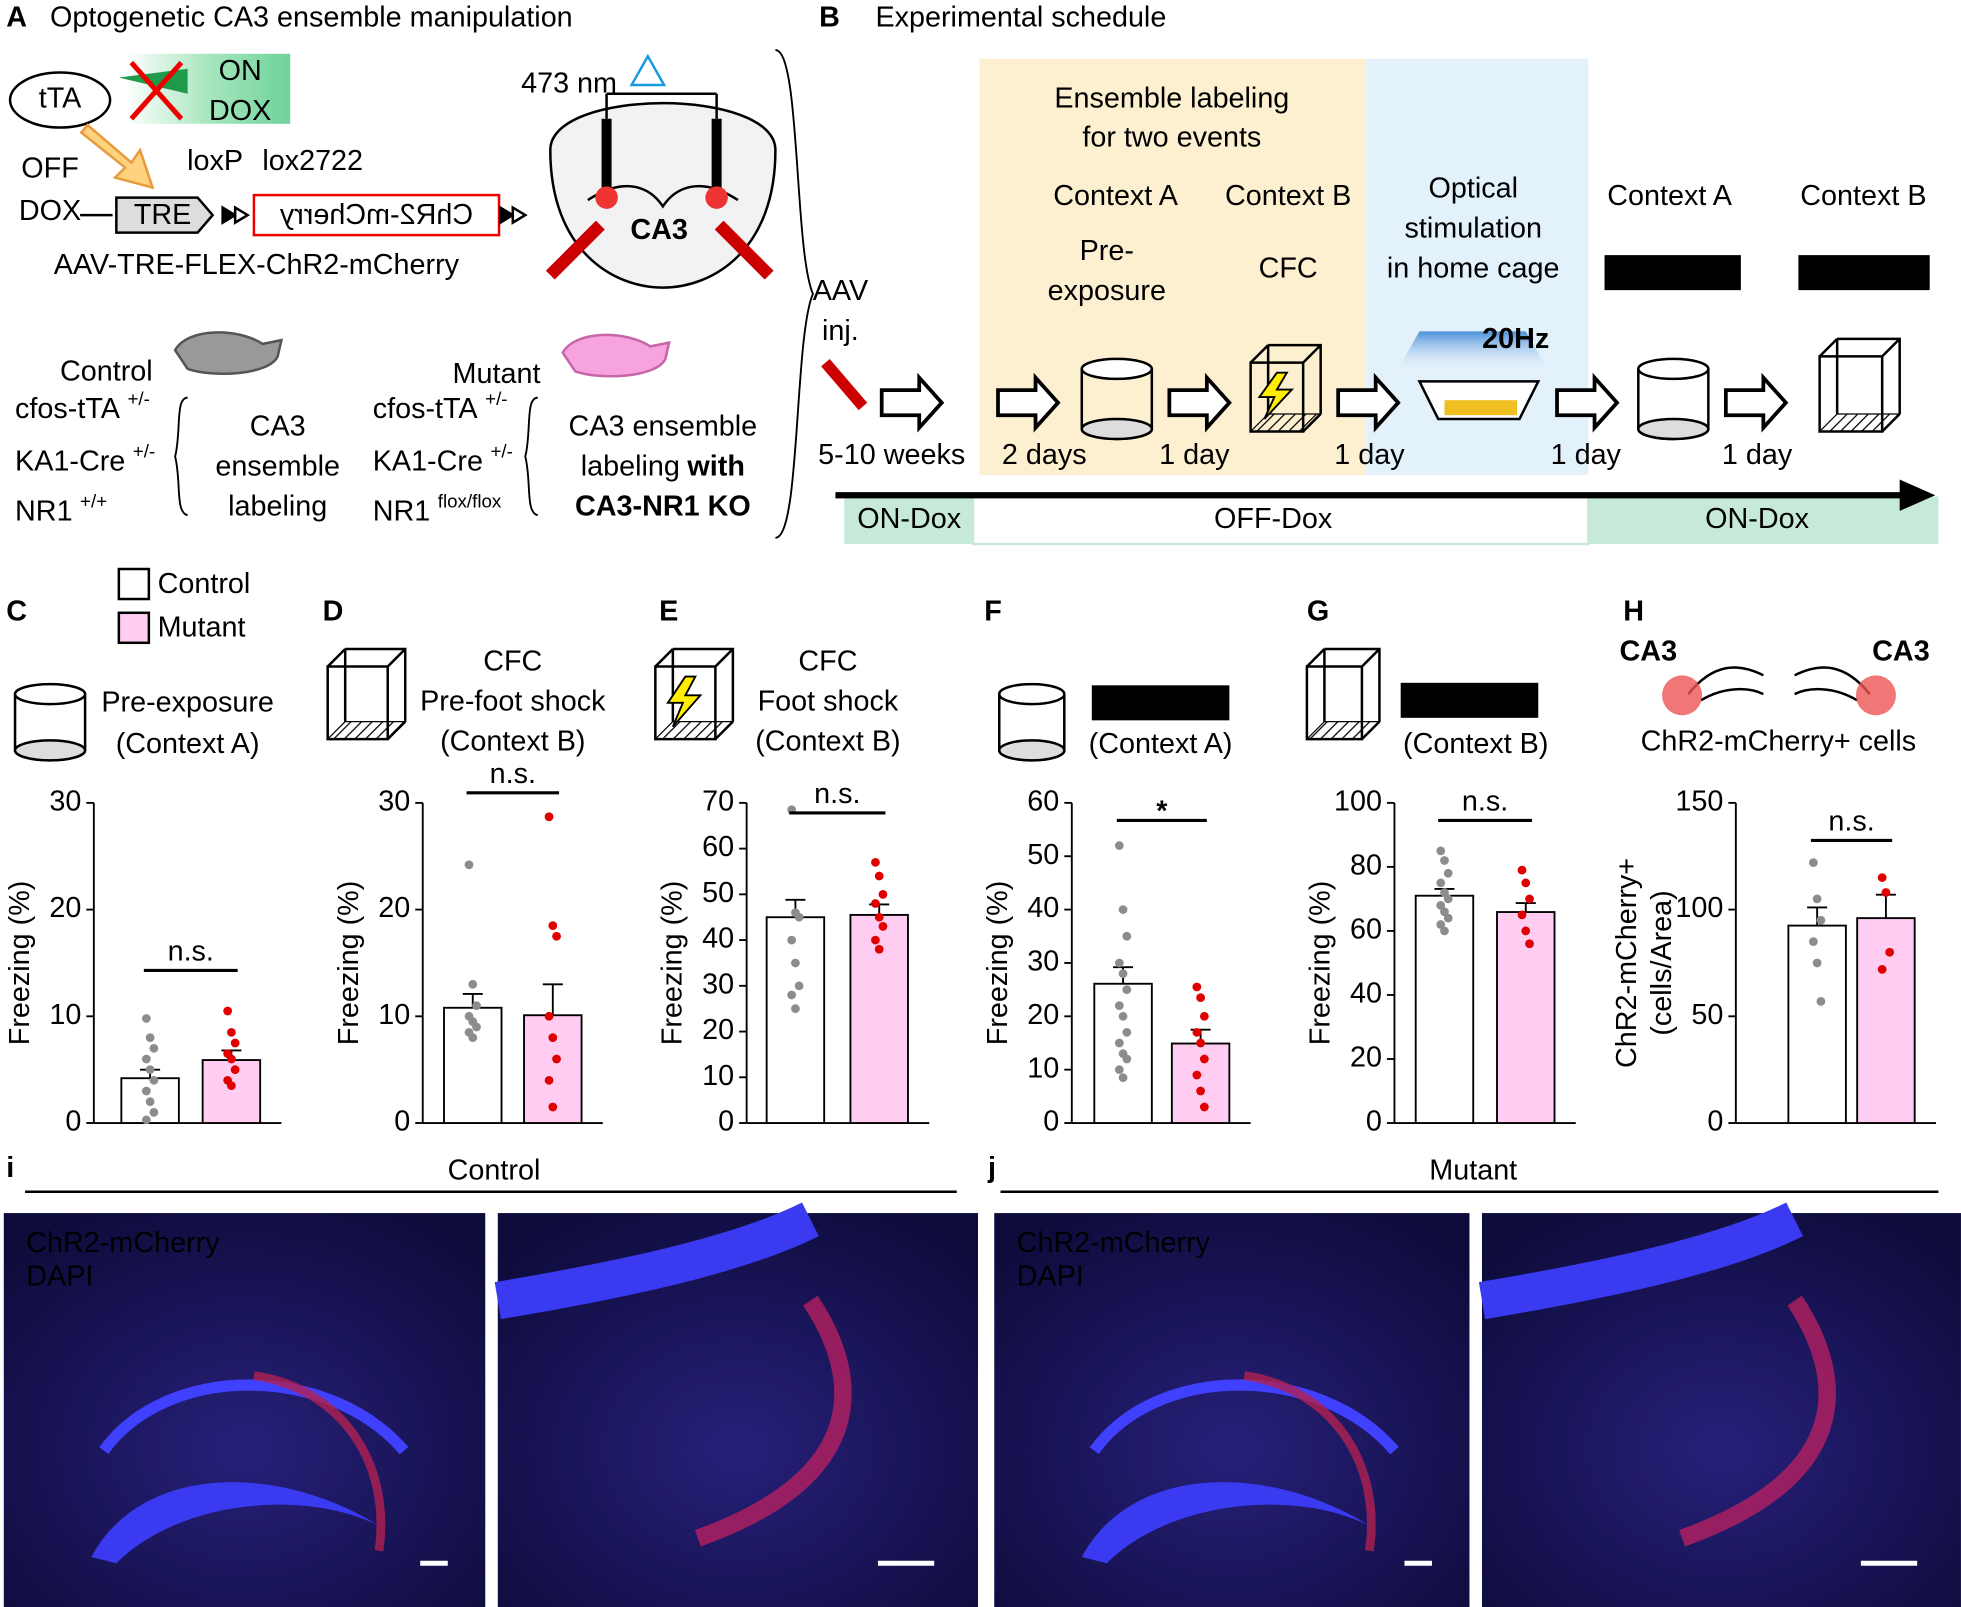 Image resolution: width=1961 pixels, height=1607 pixels. What do you see at coordinates (1627, 963) in the screenshot?
I see `label: ChR2-mCherry+` at bounding box center [1627, 963].